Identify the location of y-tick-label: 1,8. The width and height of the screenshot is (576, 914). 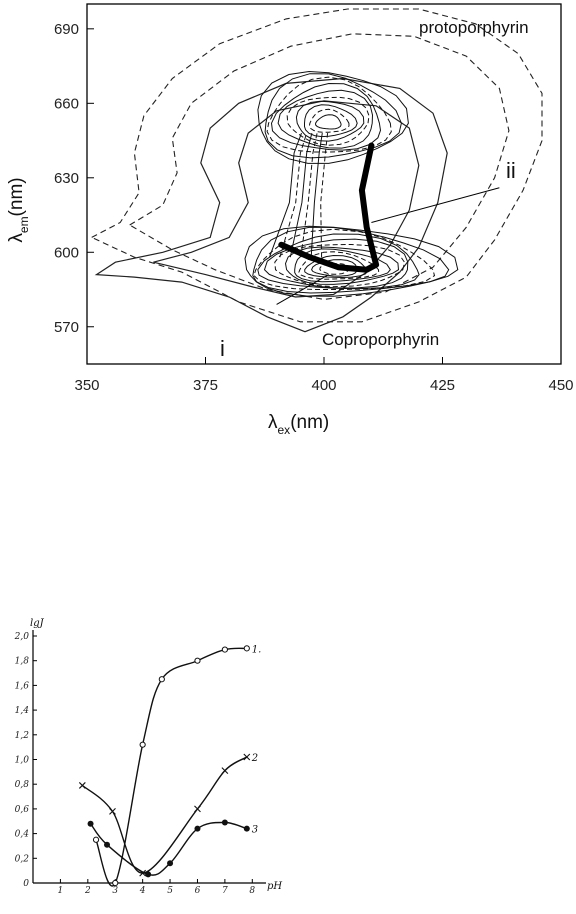
(22, 662).